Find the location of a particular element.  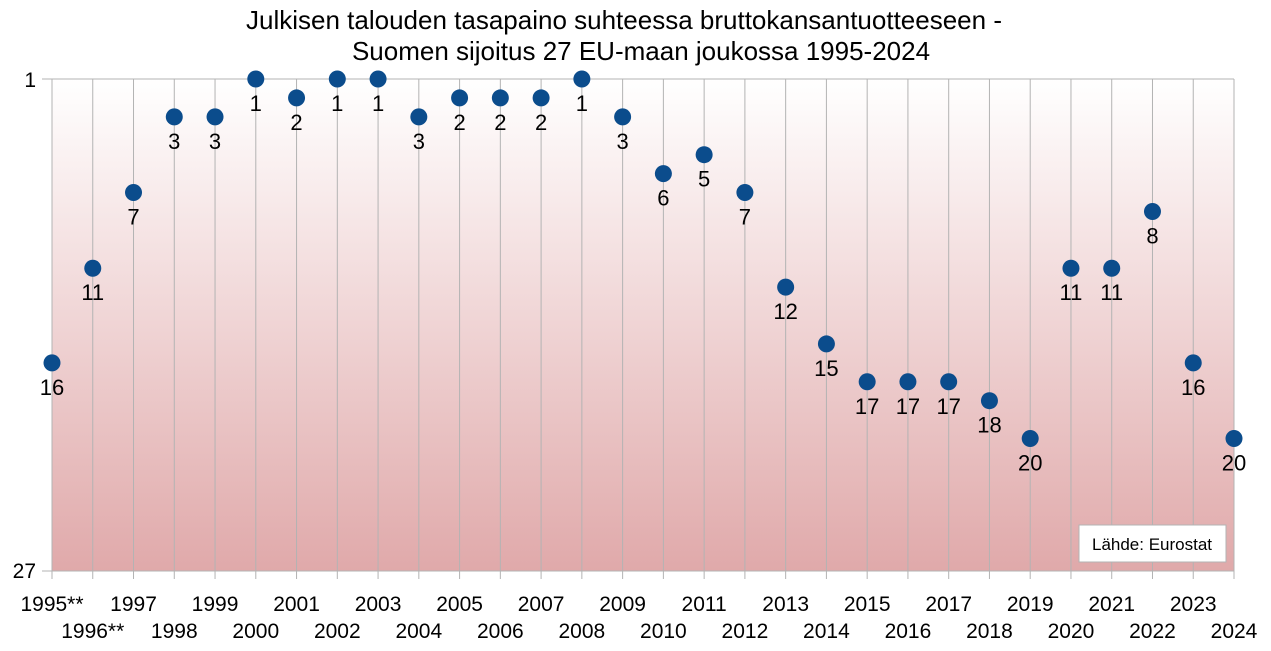

x-tick-label: 2002 is located at coordinates (337, 631).